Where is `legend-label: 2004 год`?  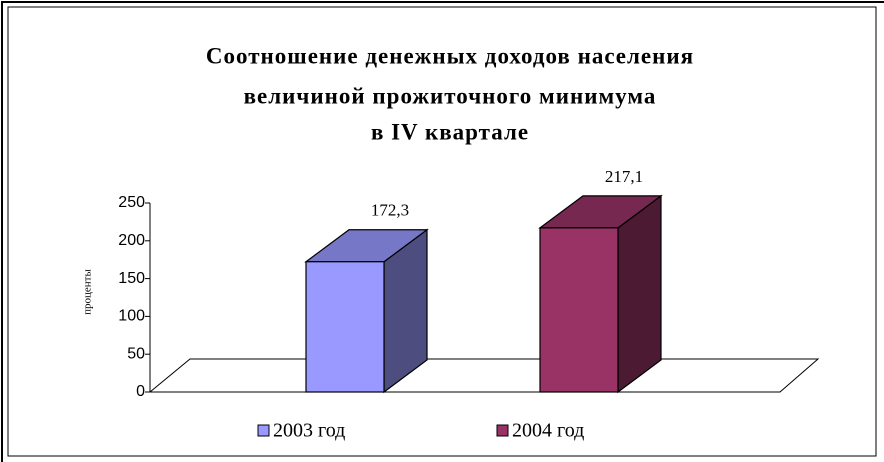 legend-label: 2004 год is located at coordinates (548, 431).